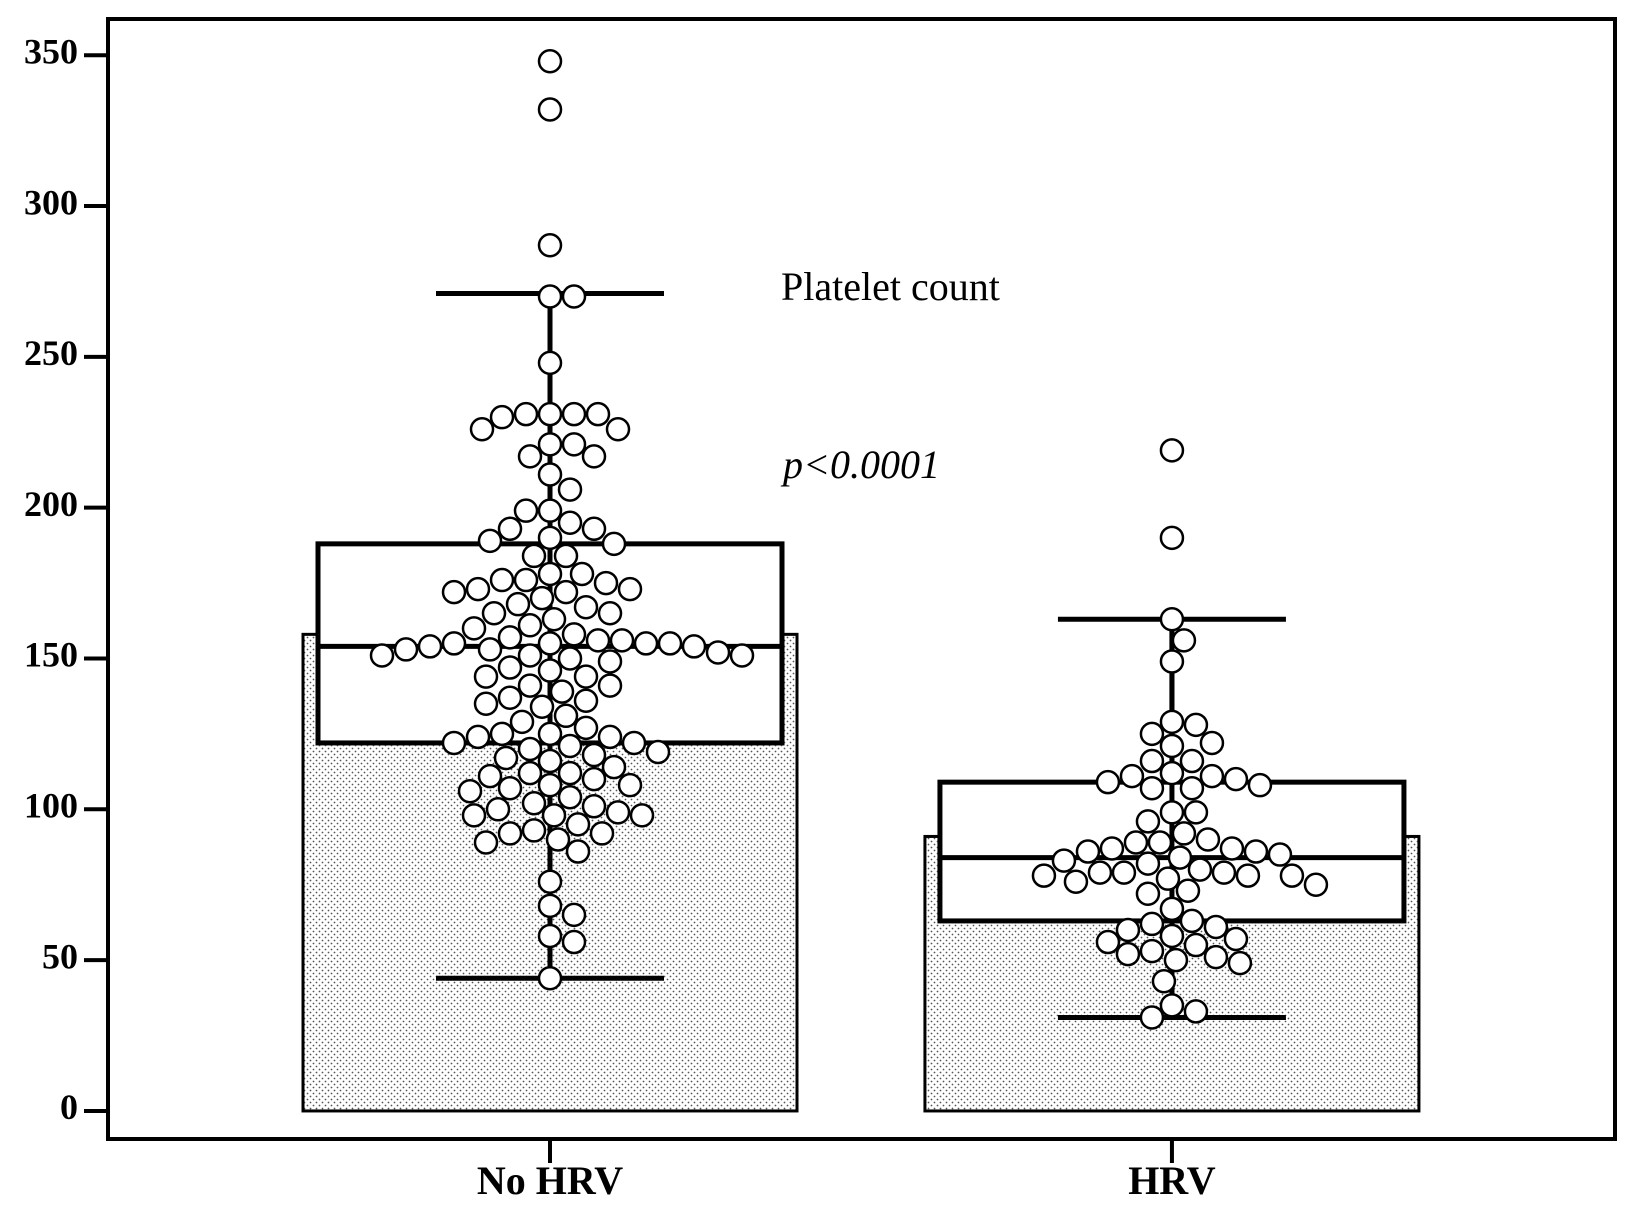 This screenshot has height=1221, width=1650. I want to click on y-tick-label: 150, so click(51, 655).